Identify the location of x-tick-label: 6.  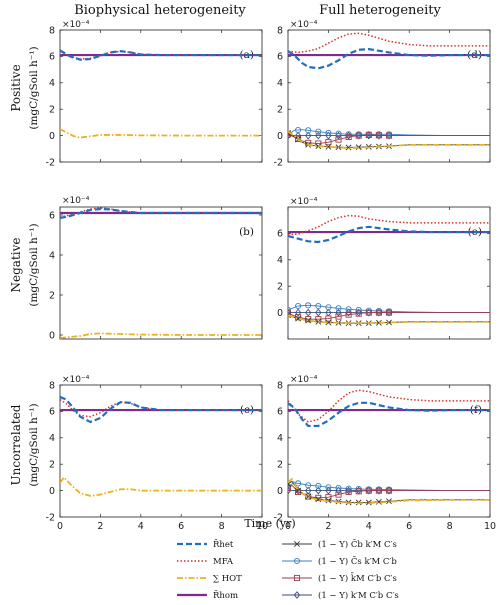
(181, 526).